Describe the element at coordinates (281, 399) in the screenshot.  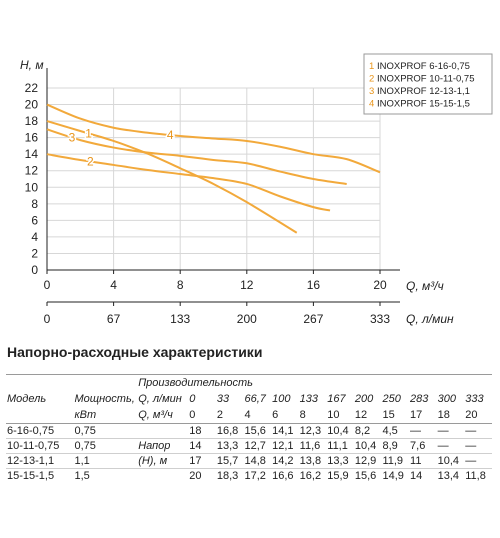
I see `q-lmin-value: 100` at that location.